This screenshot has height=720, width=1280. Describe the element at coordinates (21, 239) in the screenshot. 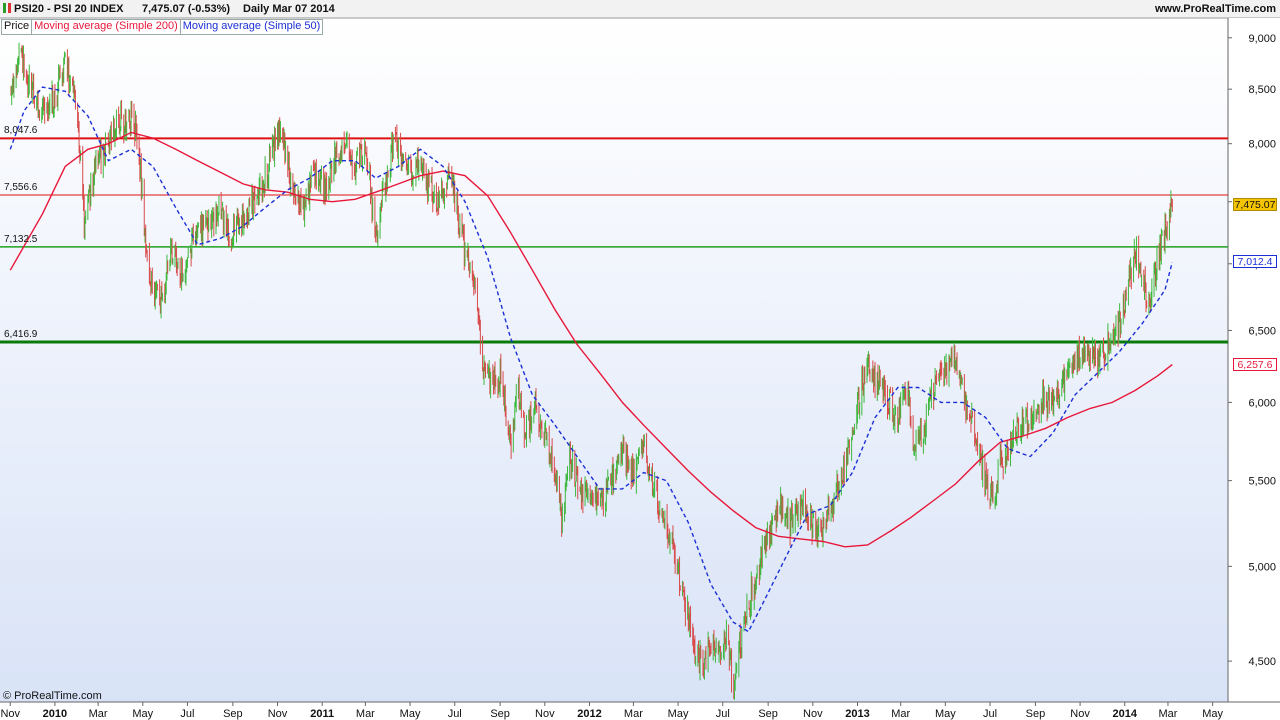

I see `level-label-2: 7,132.5` at that location.